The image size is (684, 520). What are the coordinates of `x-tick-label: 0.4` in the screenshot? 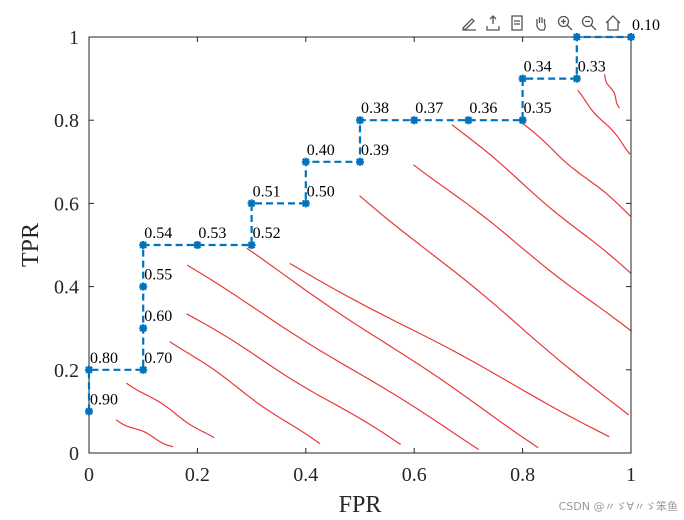 It's located at (305, 475).